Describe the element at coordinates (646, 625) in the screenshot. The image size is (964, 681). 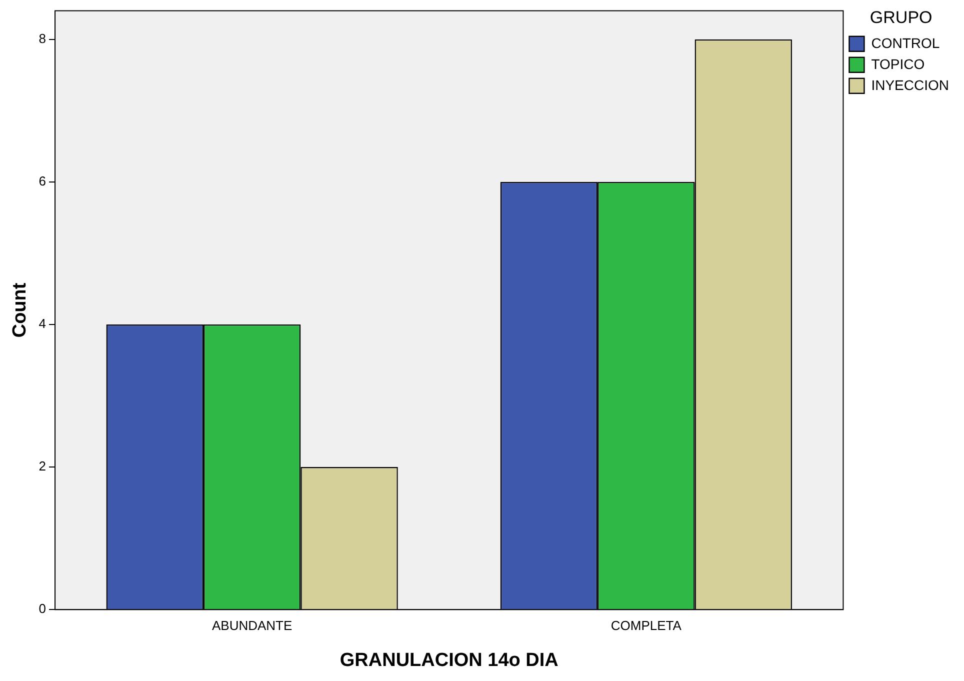
I see `x-tick-label: COMPLETA` at that location.